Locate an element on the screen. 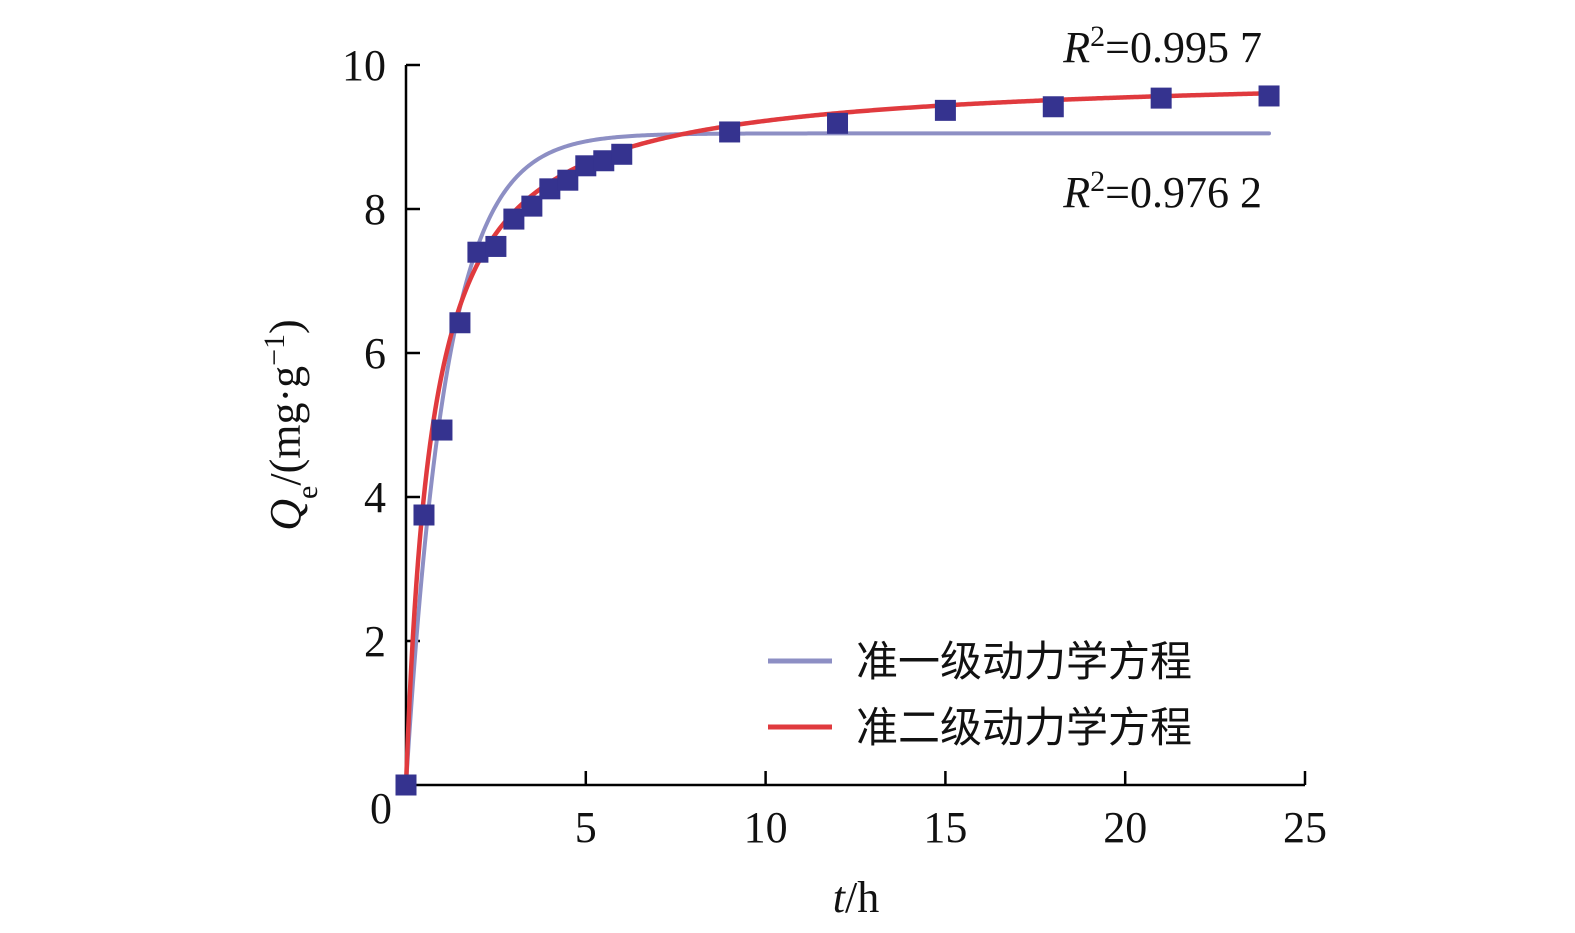  x-axis-title: t/h is located at coordinates (856, 897).